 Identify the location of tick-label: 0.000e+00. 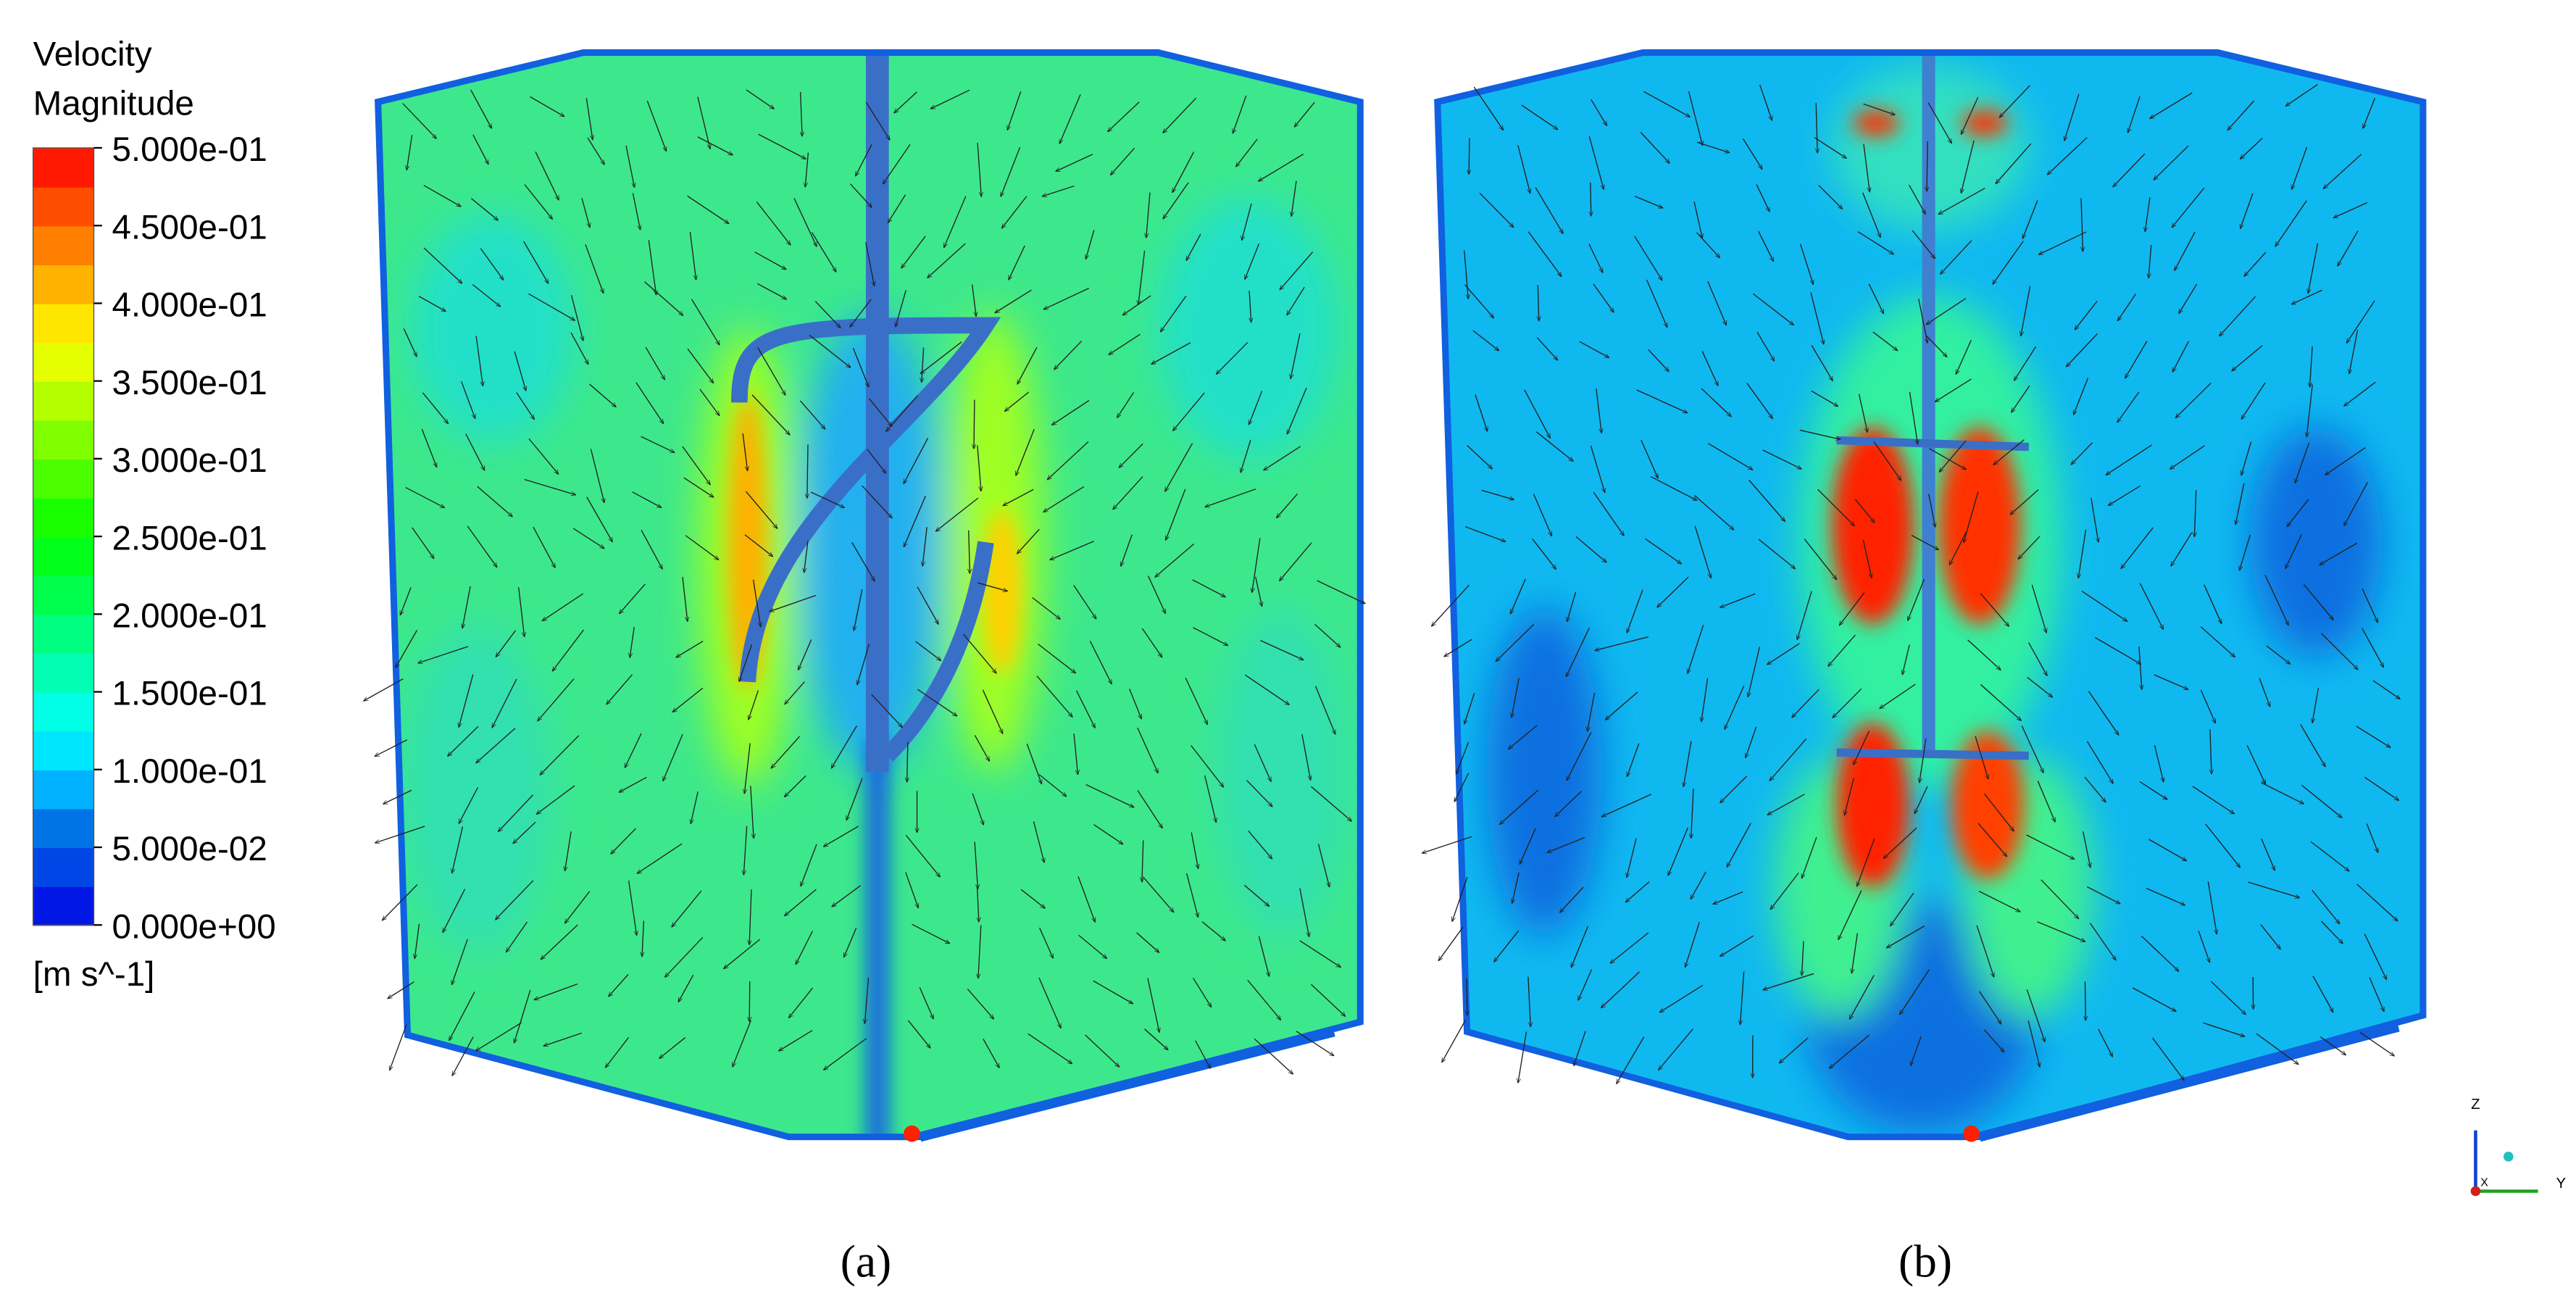
(193, 926).